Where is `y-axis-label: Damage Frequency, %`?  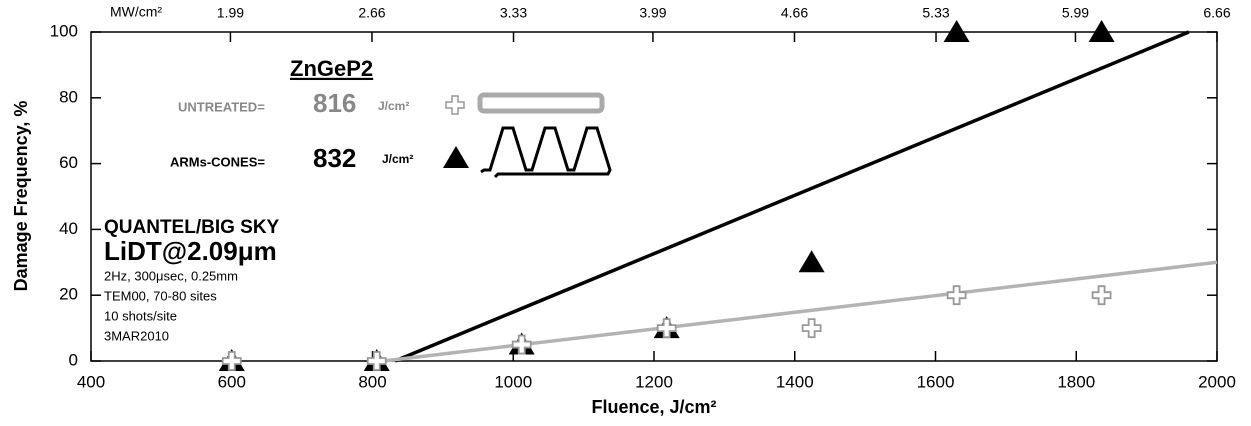 y-axis-label: Damage Frequency, % is located at coordinates (21, 196).